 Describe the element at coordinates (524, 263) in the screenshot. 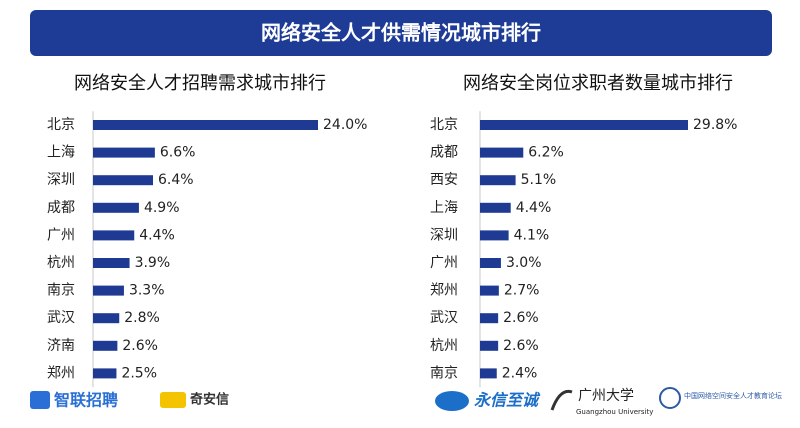

I see `value-label: 3.0%` at that location.